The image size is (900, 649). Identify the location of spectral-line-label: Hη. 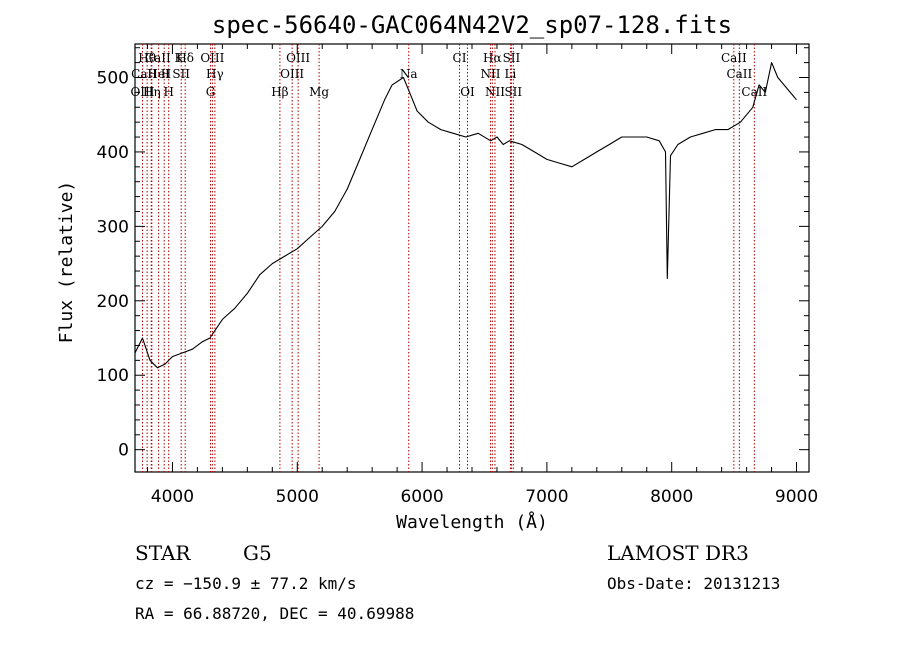
(152, 92).